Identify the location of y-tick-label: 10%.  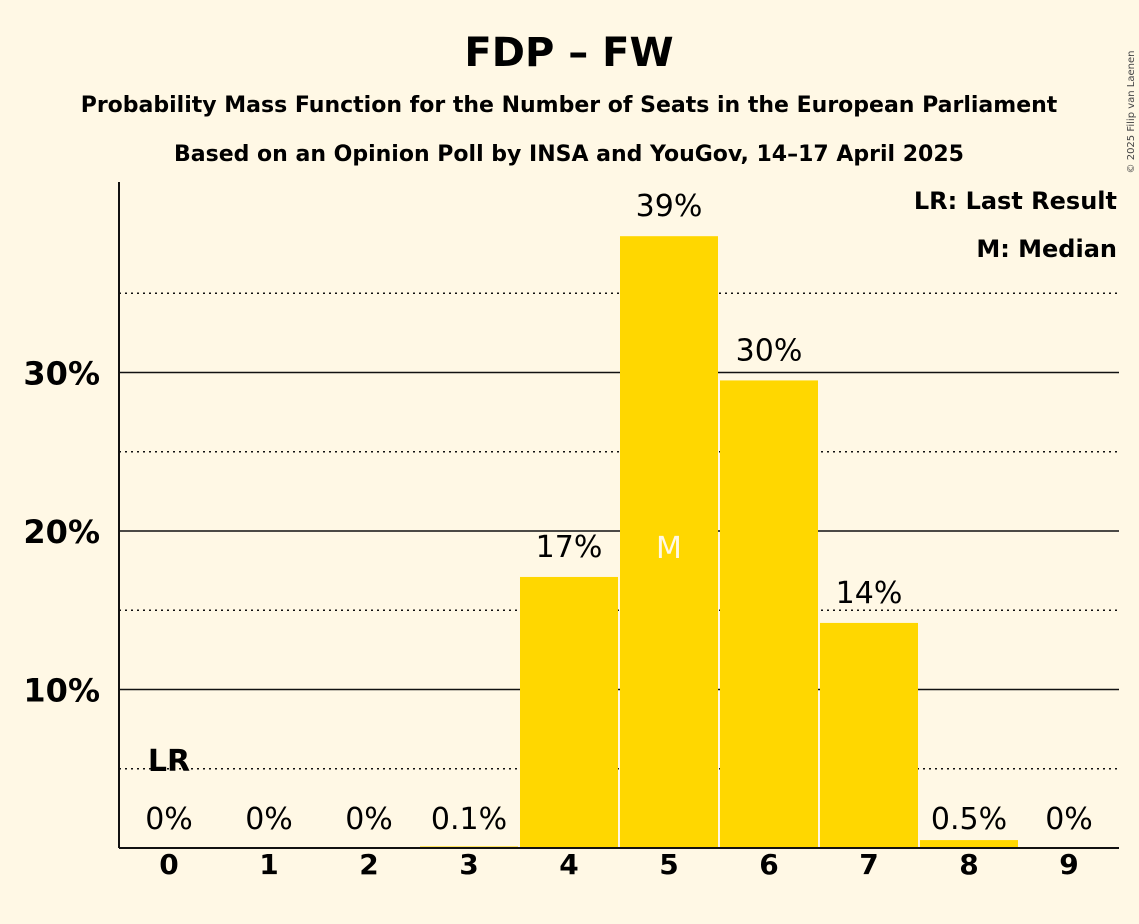
(61, 691).